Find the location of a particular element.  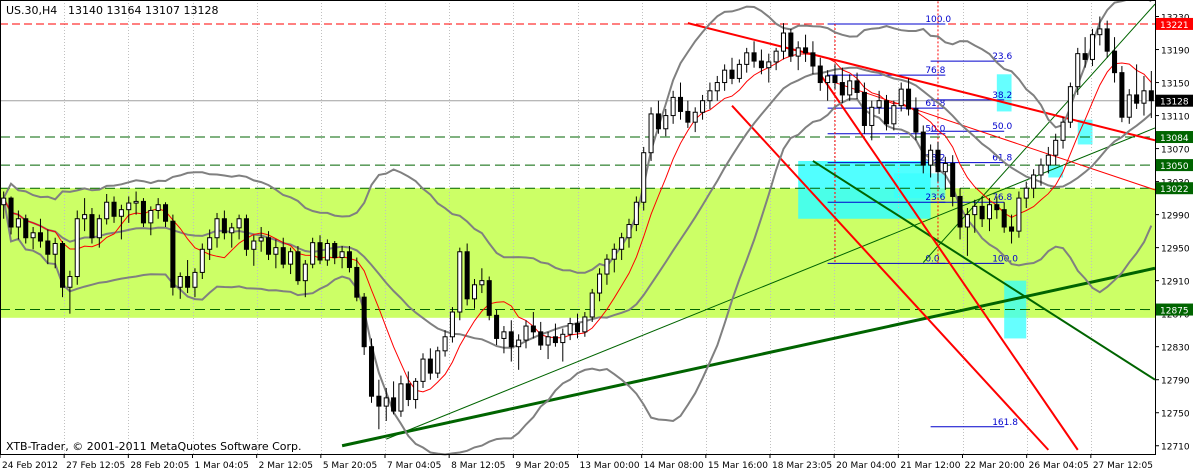

fib-label: 50.0 is located at coordinates (935, 130).